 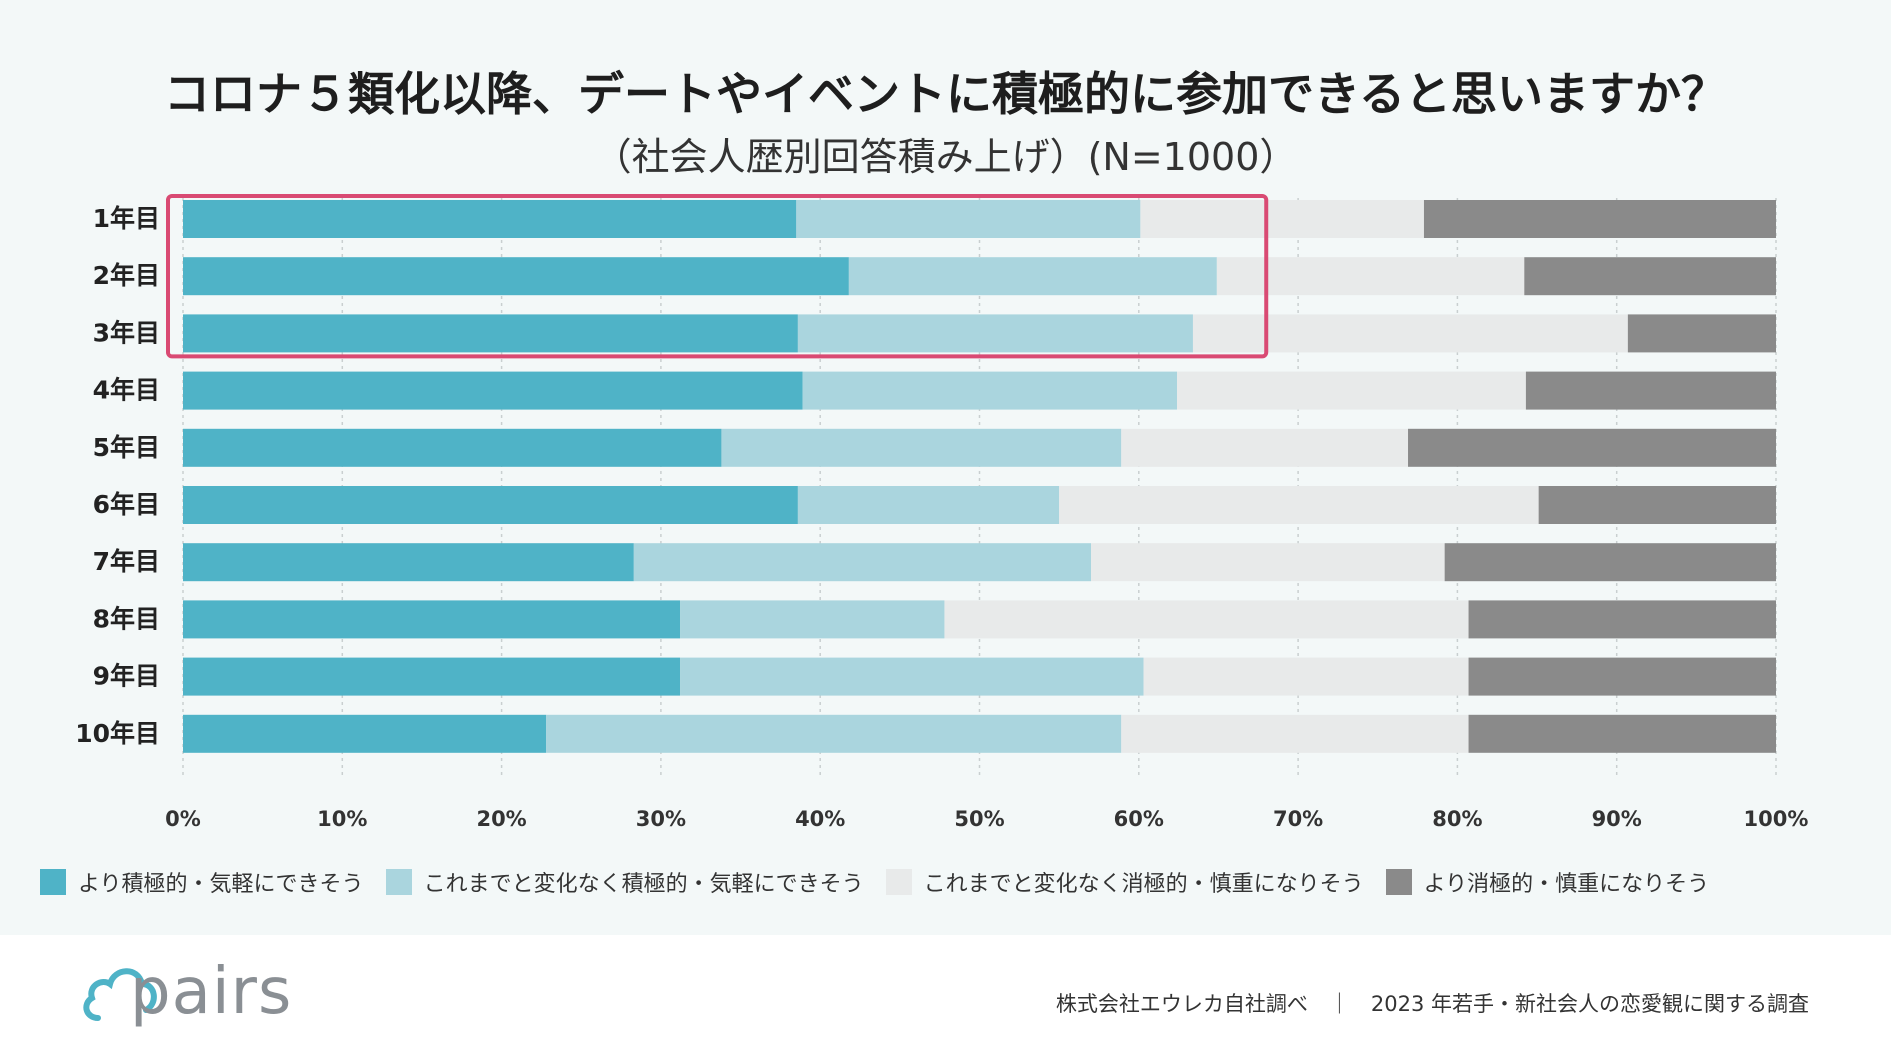 I want to click on cloud-icon, so click(x=120, y=994).